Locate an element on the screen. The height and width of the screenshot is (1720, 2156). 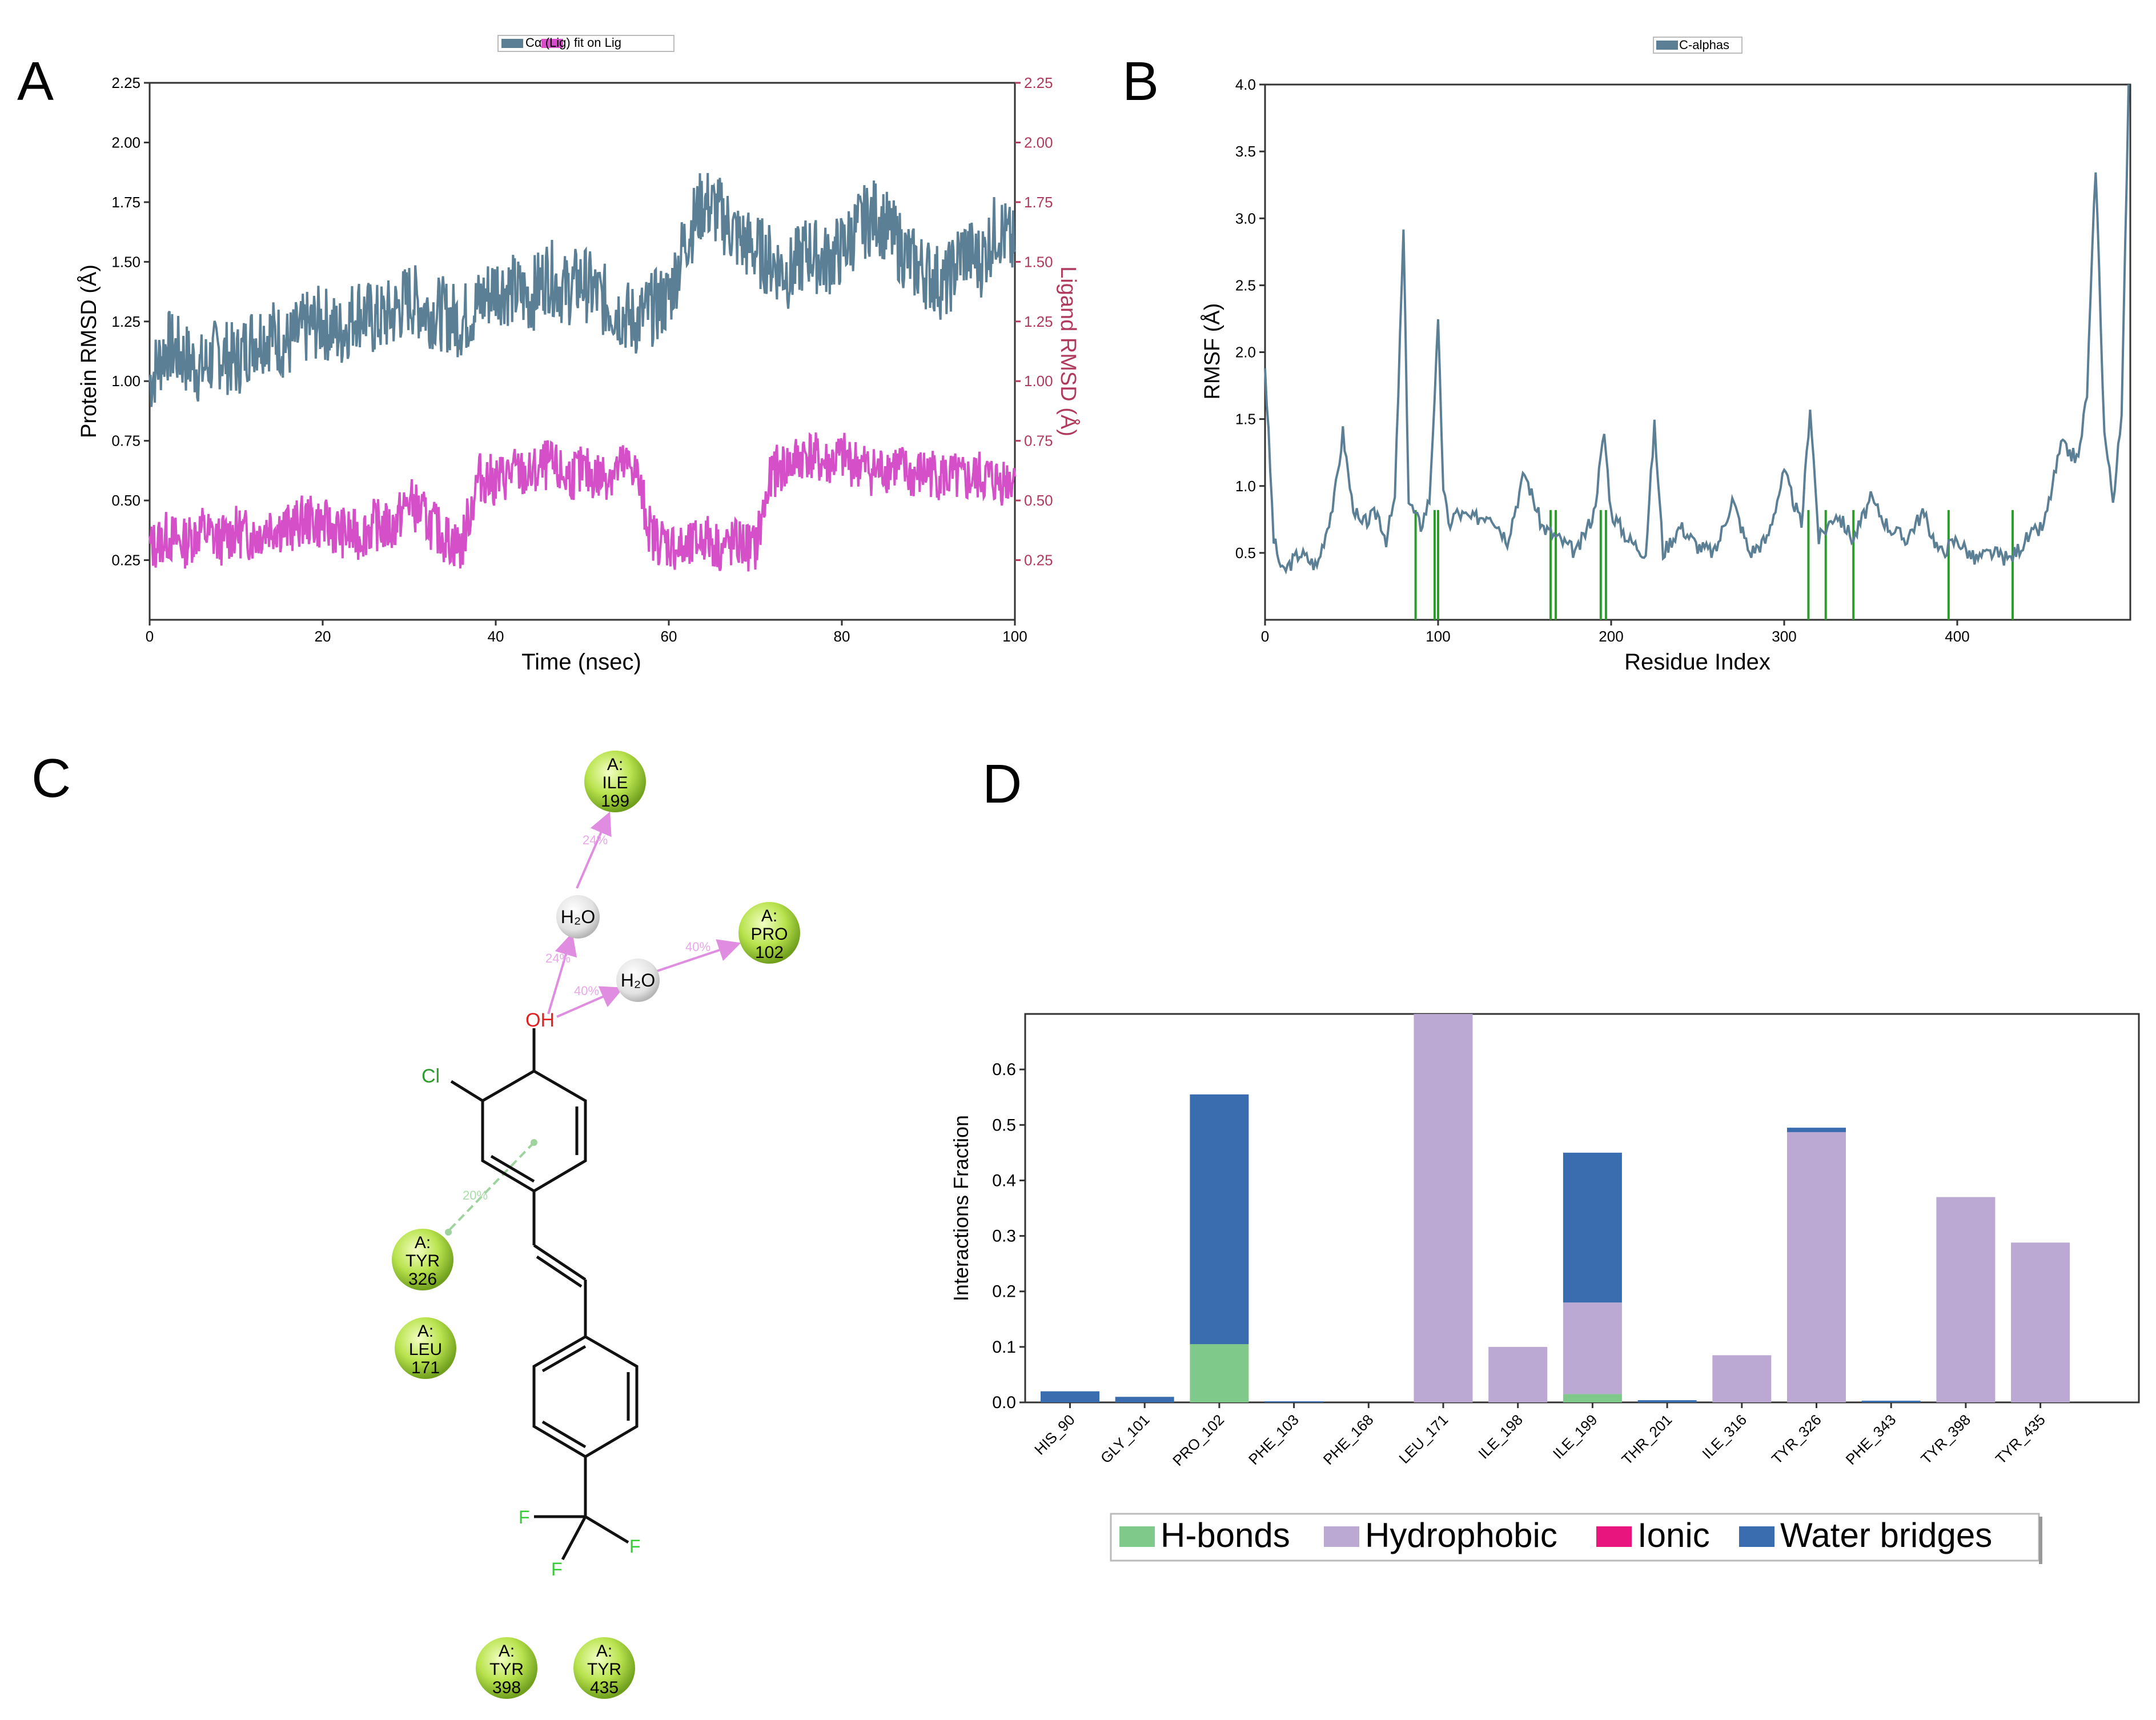
d-xtick-label: TYR_326 is located at coordinates (1797, 1439).